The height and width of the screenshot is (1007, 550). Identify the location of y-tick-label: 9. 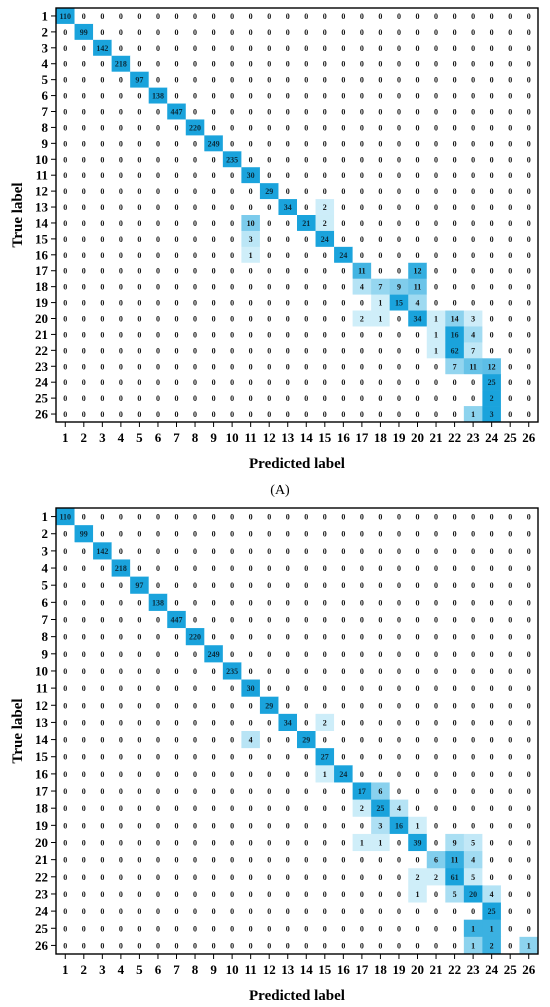
(45, 653).